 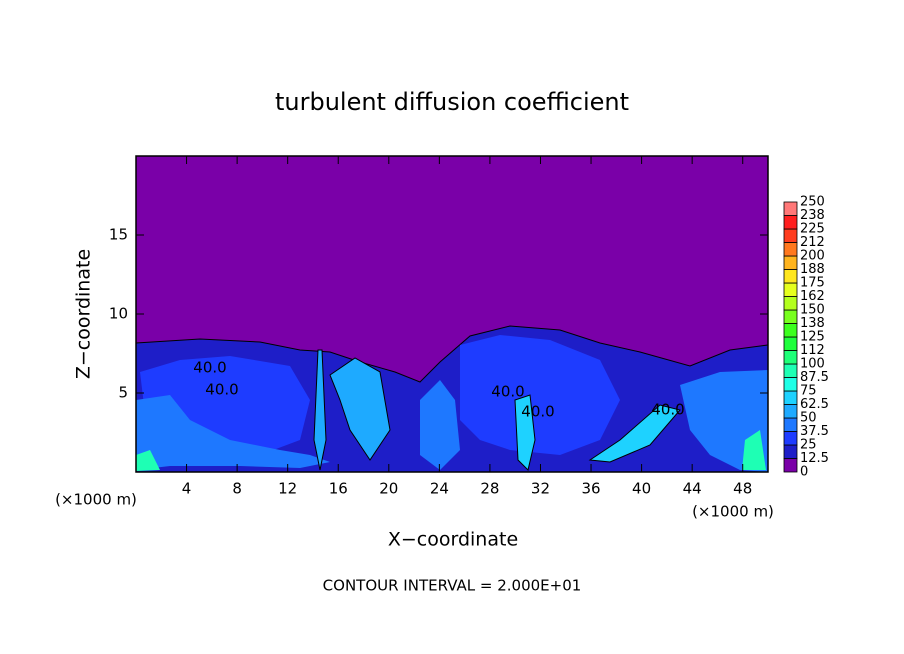 What do you see at coordinates (742, 489) in the screenshot?
I see `x-tick-label: 48` at bounding box center [742, 489].